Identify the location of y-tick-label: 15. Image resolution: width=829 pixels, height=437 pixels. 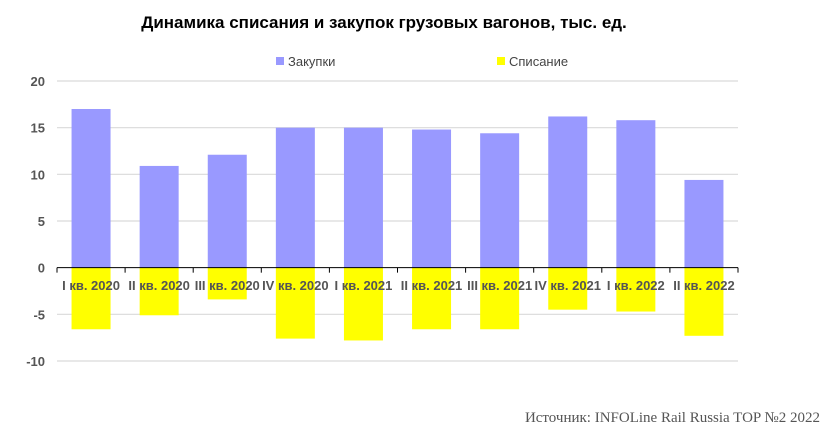
(38, 128).